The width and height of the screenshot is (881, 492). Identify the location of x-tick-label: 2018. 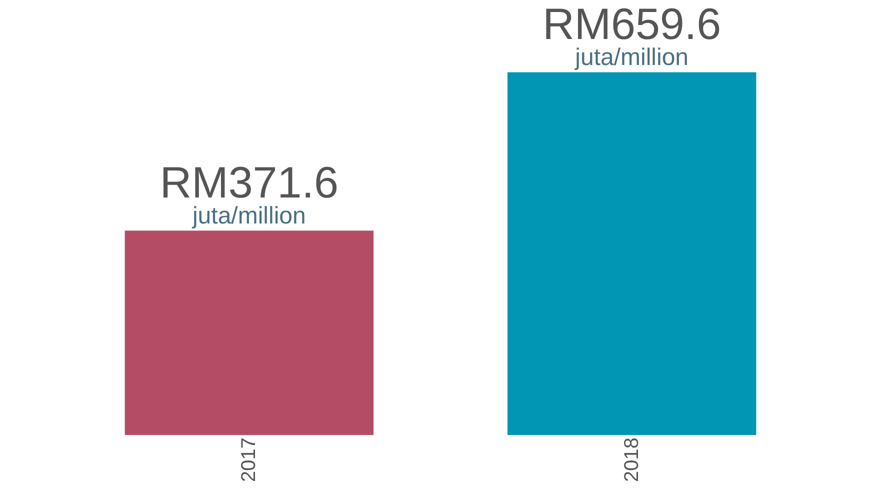
(631, 460).